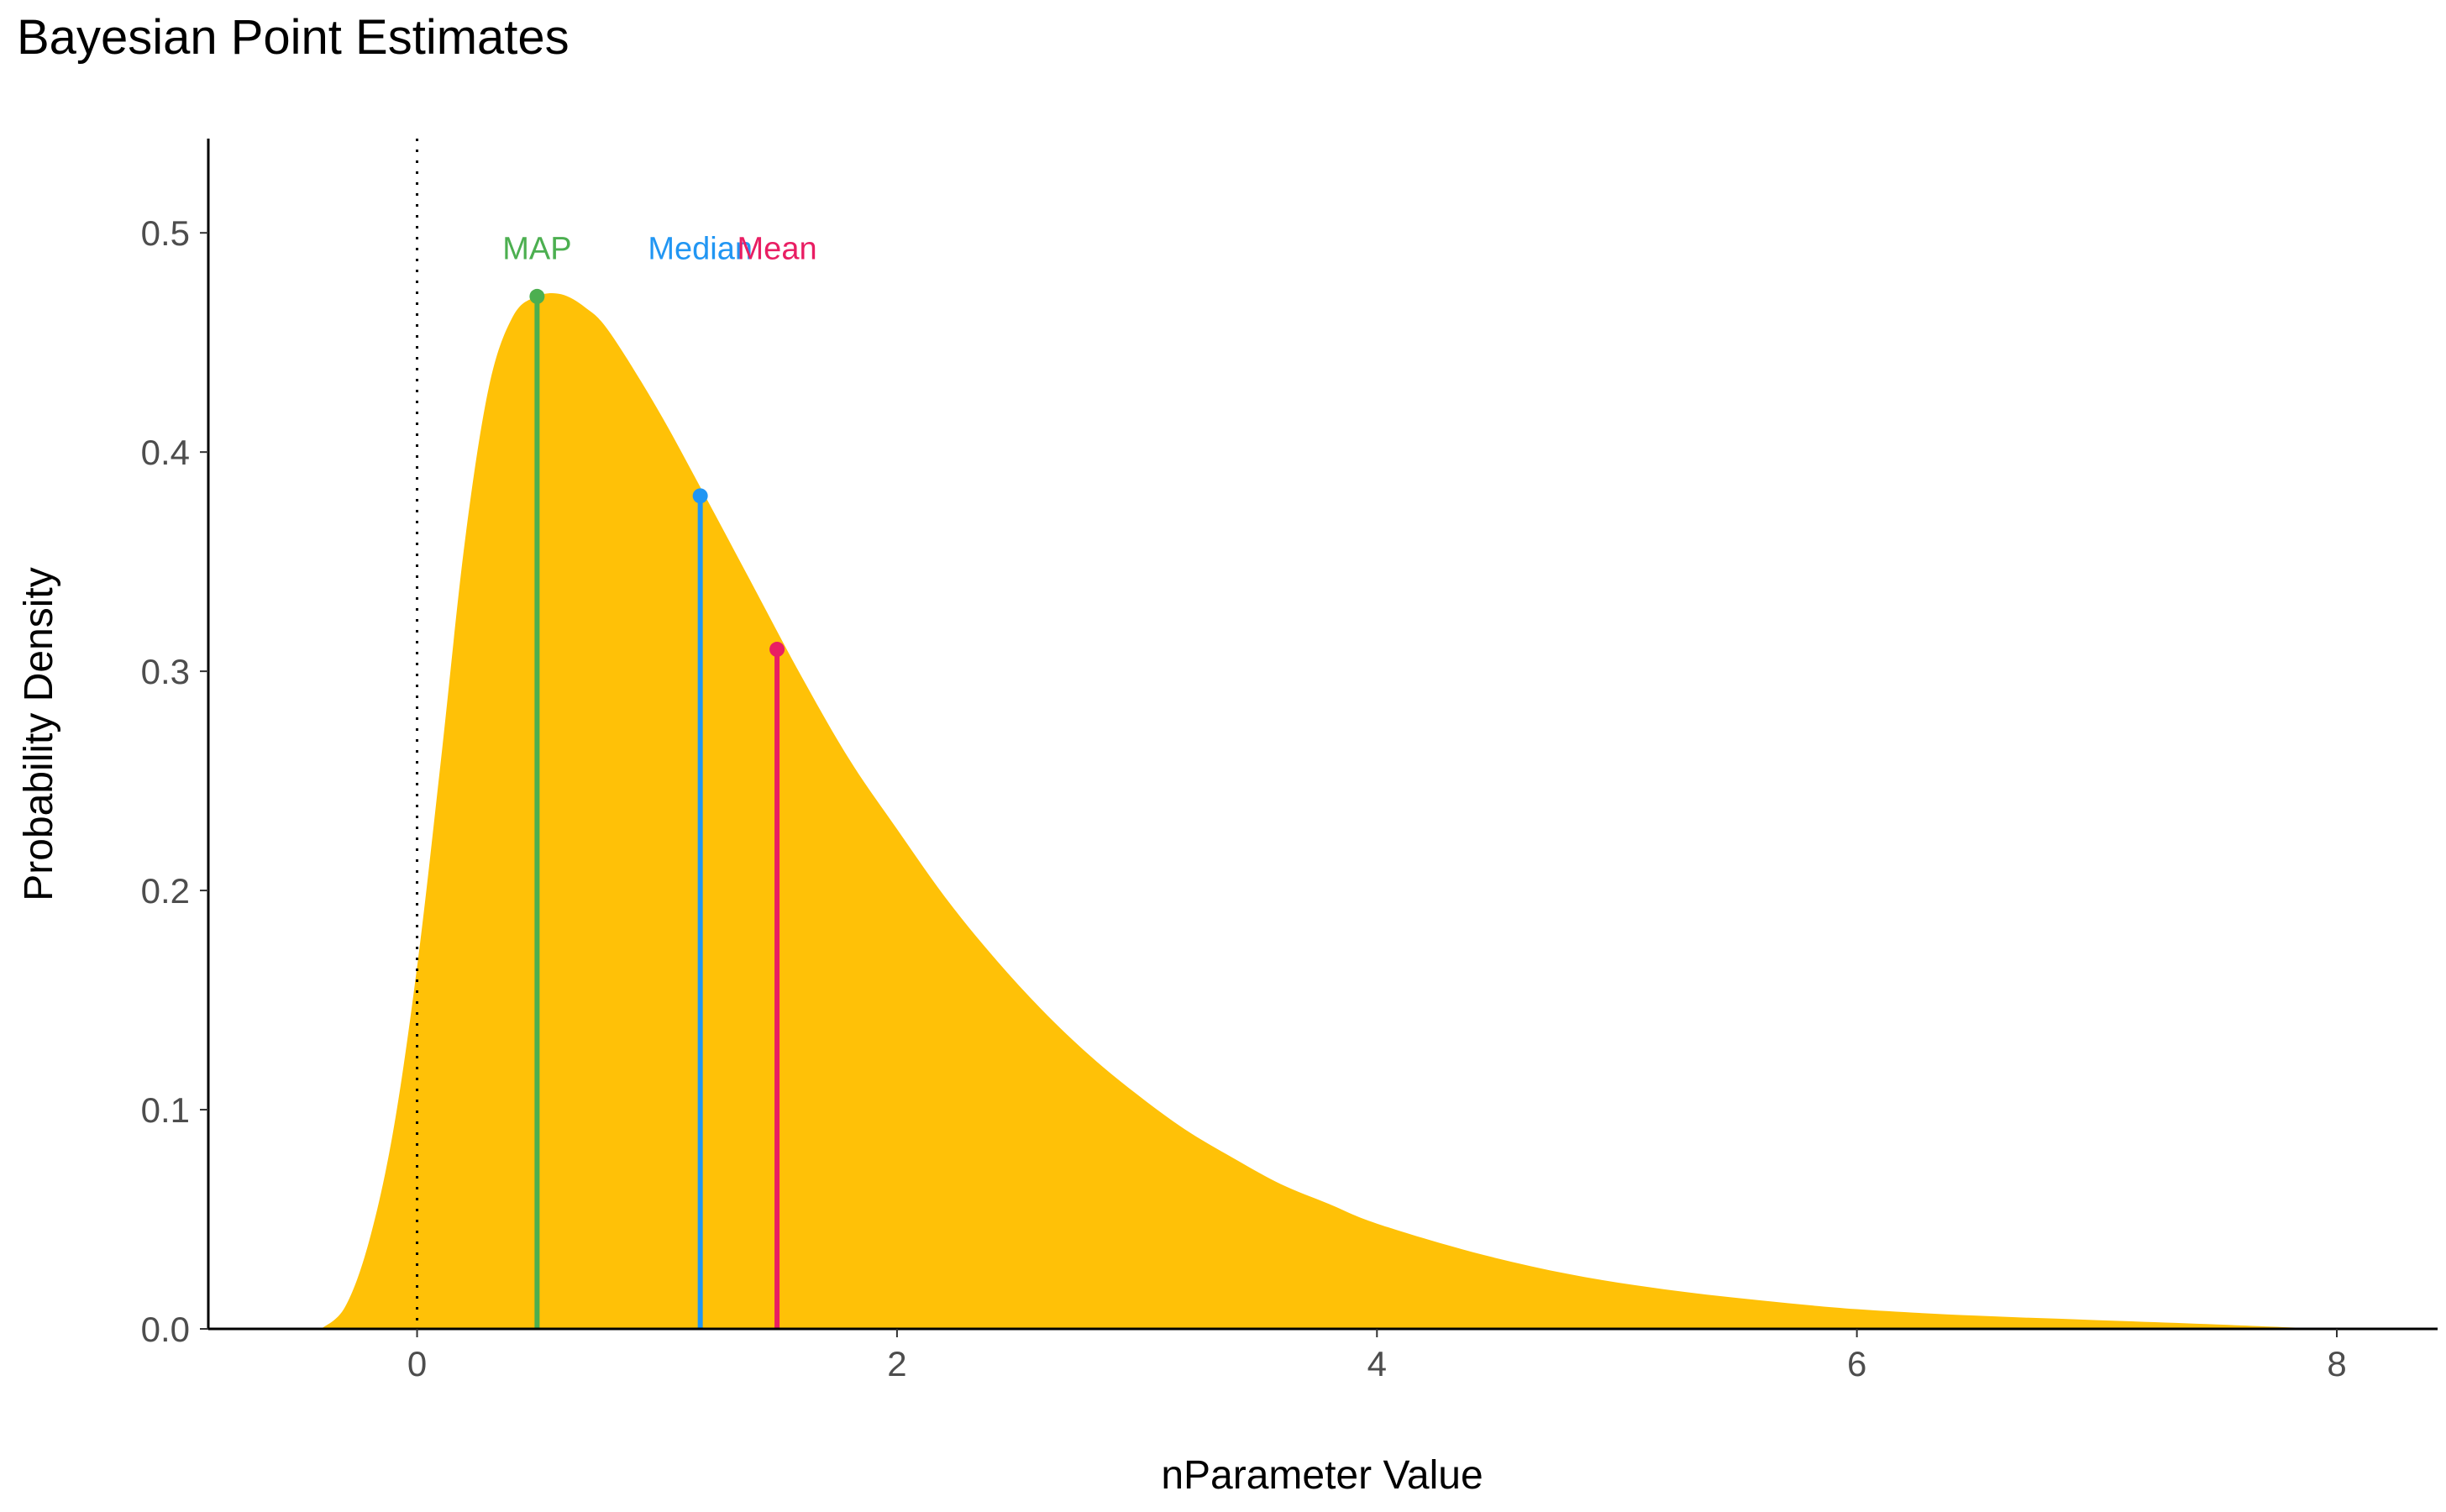 The height and width of the screenshot is (1512, 2446). What do you see at coordinates (39, 734) in the screenshot?
I see `y-axis-title: Probability Density` at bounding box center [39, 734].